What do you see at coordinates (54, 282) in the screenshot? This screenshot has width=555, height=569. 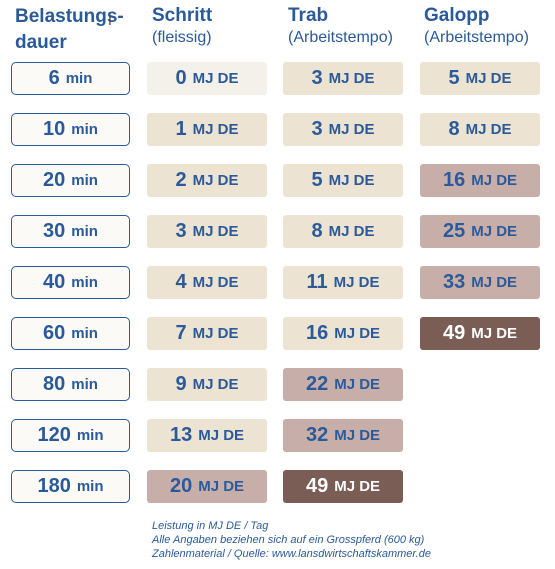 I see `duration-value: 40` at bounding box center [54, 282].